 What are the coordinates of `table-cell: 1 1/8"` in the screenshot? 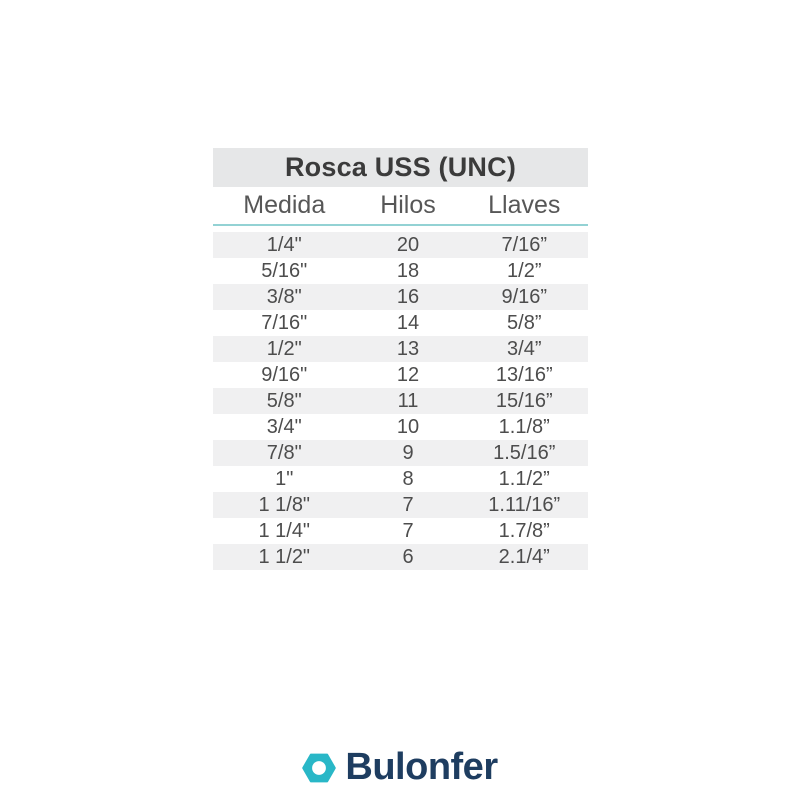 It's located at (284, 504).